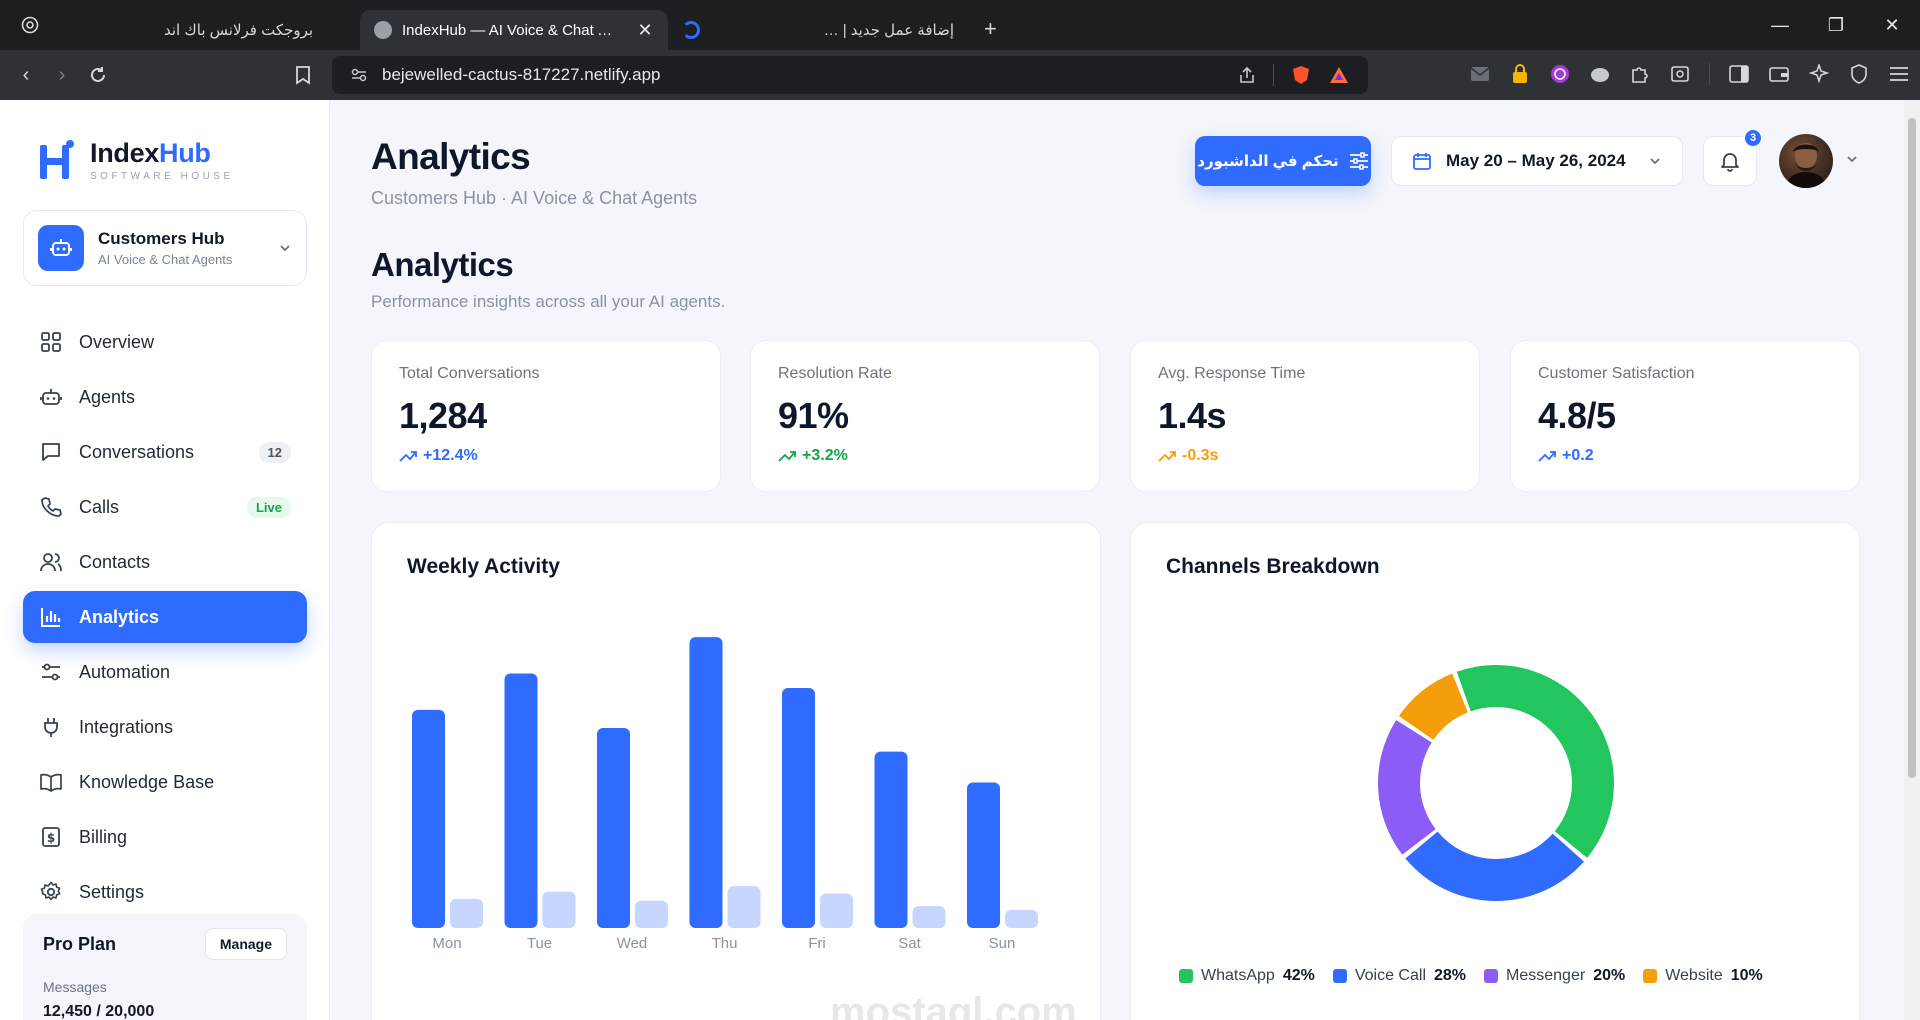 This screenshot has width=1920, height=1020. Describe the element at coordinates (706, 782) in the screenshot. I see `bar-thu-primary` at that location.